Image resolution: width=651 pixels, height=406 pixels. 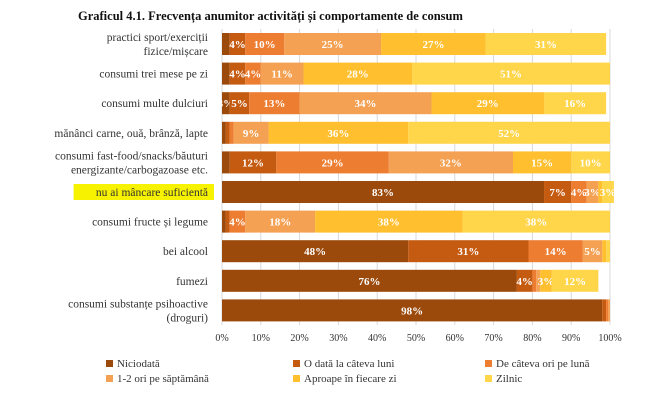 I want to click on data-label: 13%, so click(x=274, y=104).